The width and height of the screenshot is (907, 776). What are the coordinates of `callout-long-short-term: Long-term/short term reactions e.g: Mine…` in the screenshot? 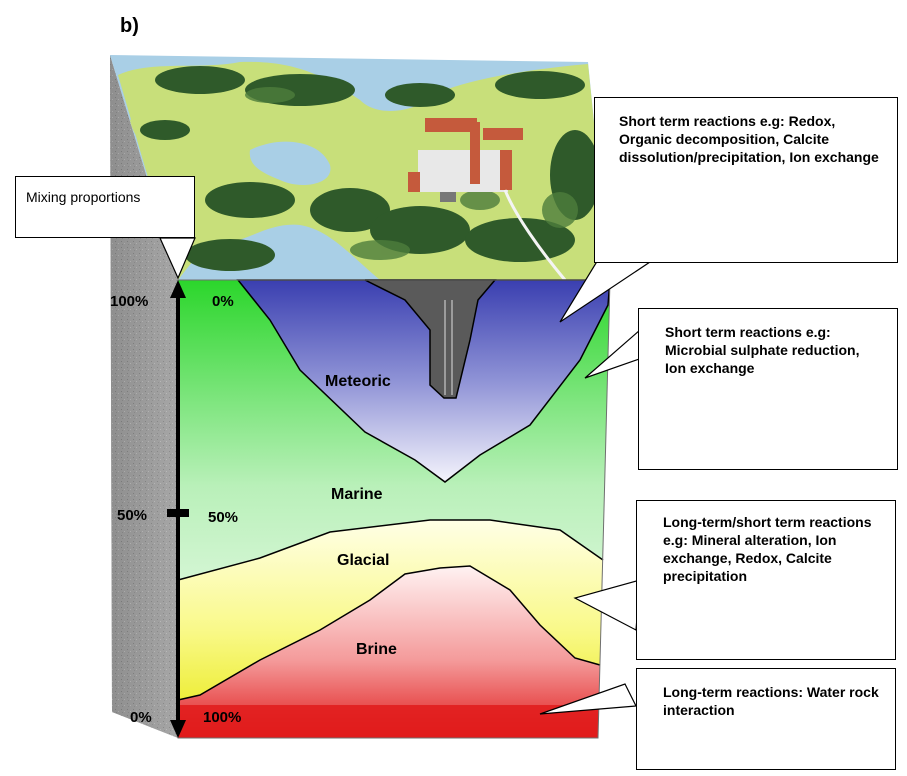 It's located at (766, 580).